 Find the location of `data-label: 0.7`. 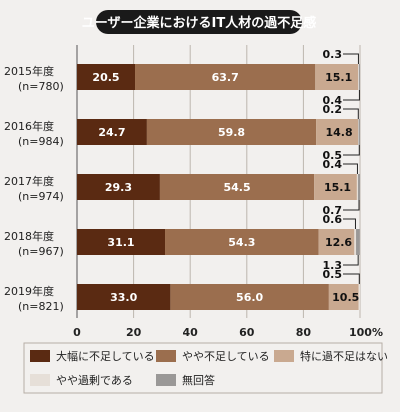

data-label: 0.7 is located at coordinates (333, 210).